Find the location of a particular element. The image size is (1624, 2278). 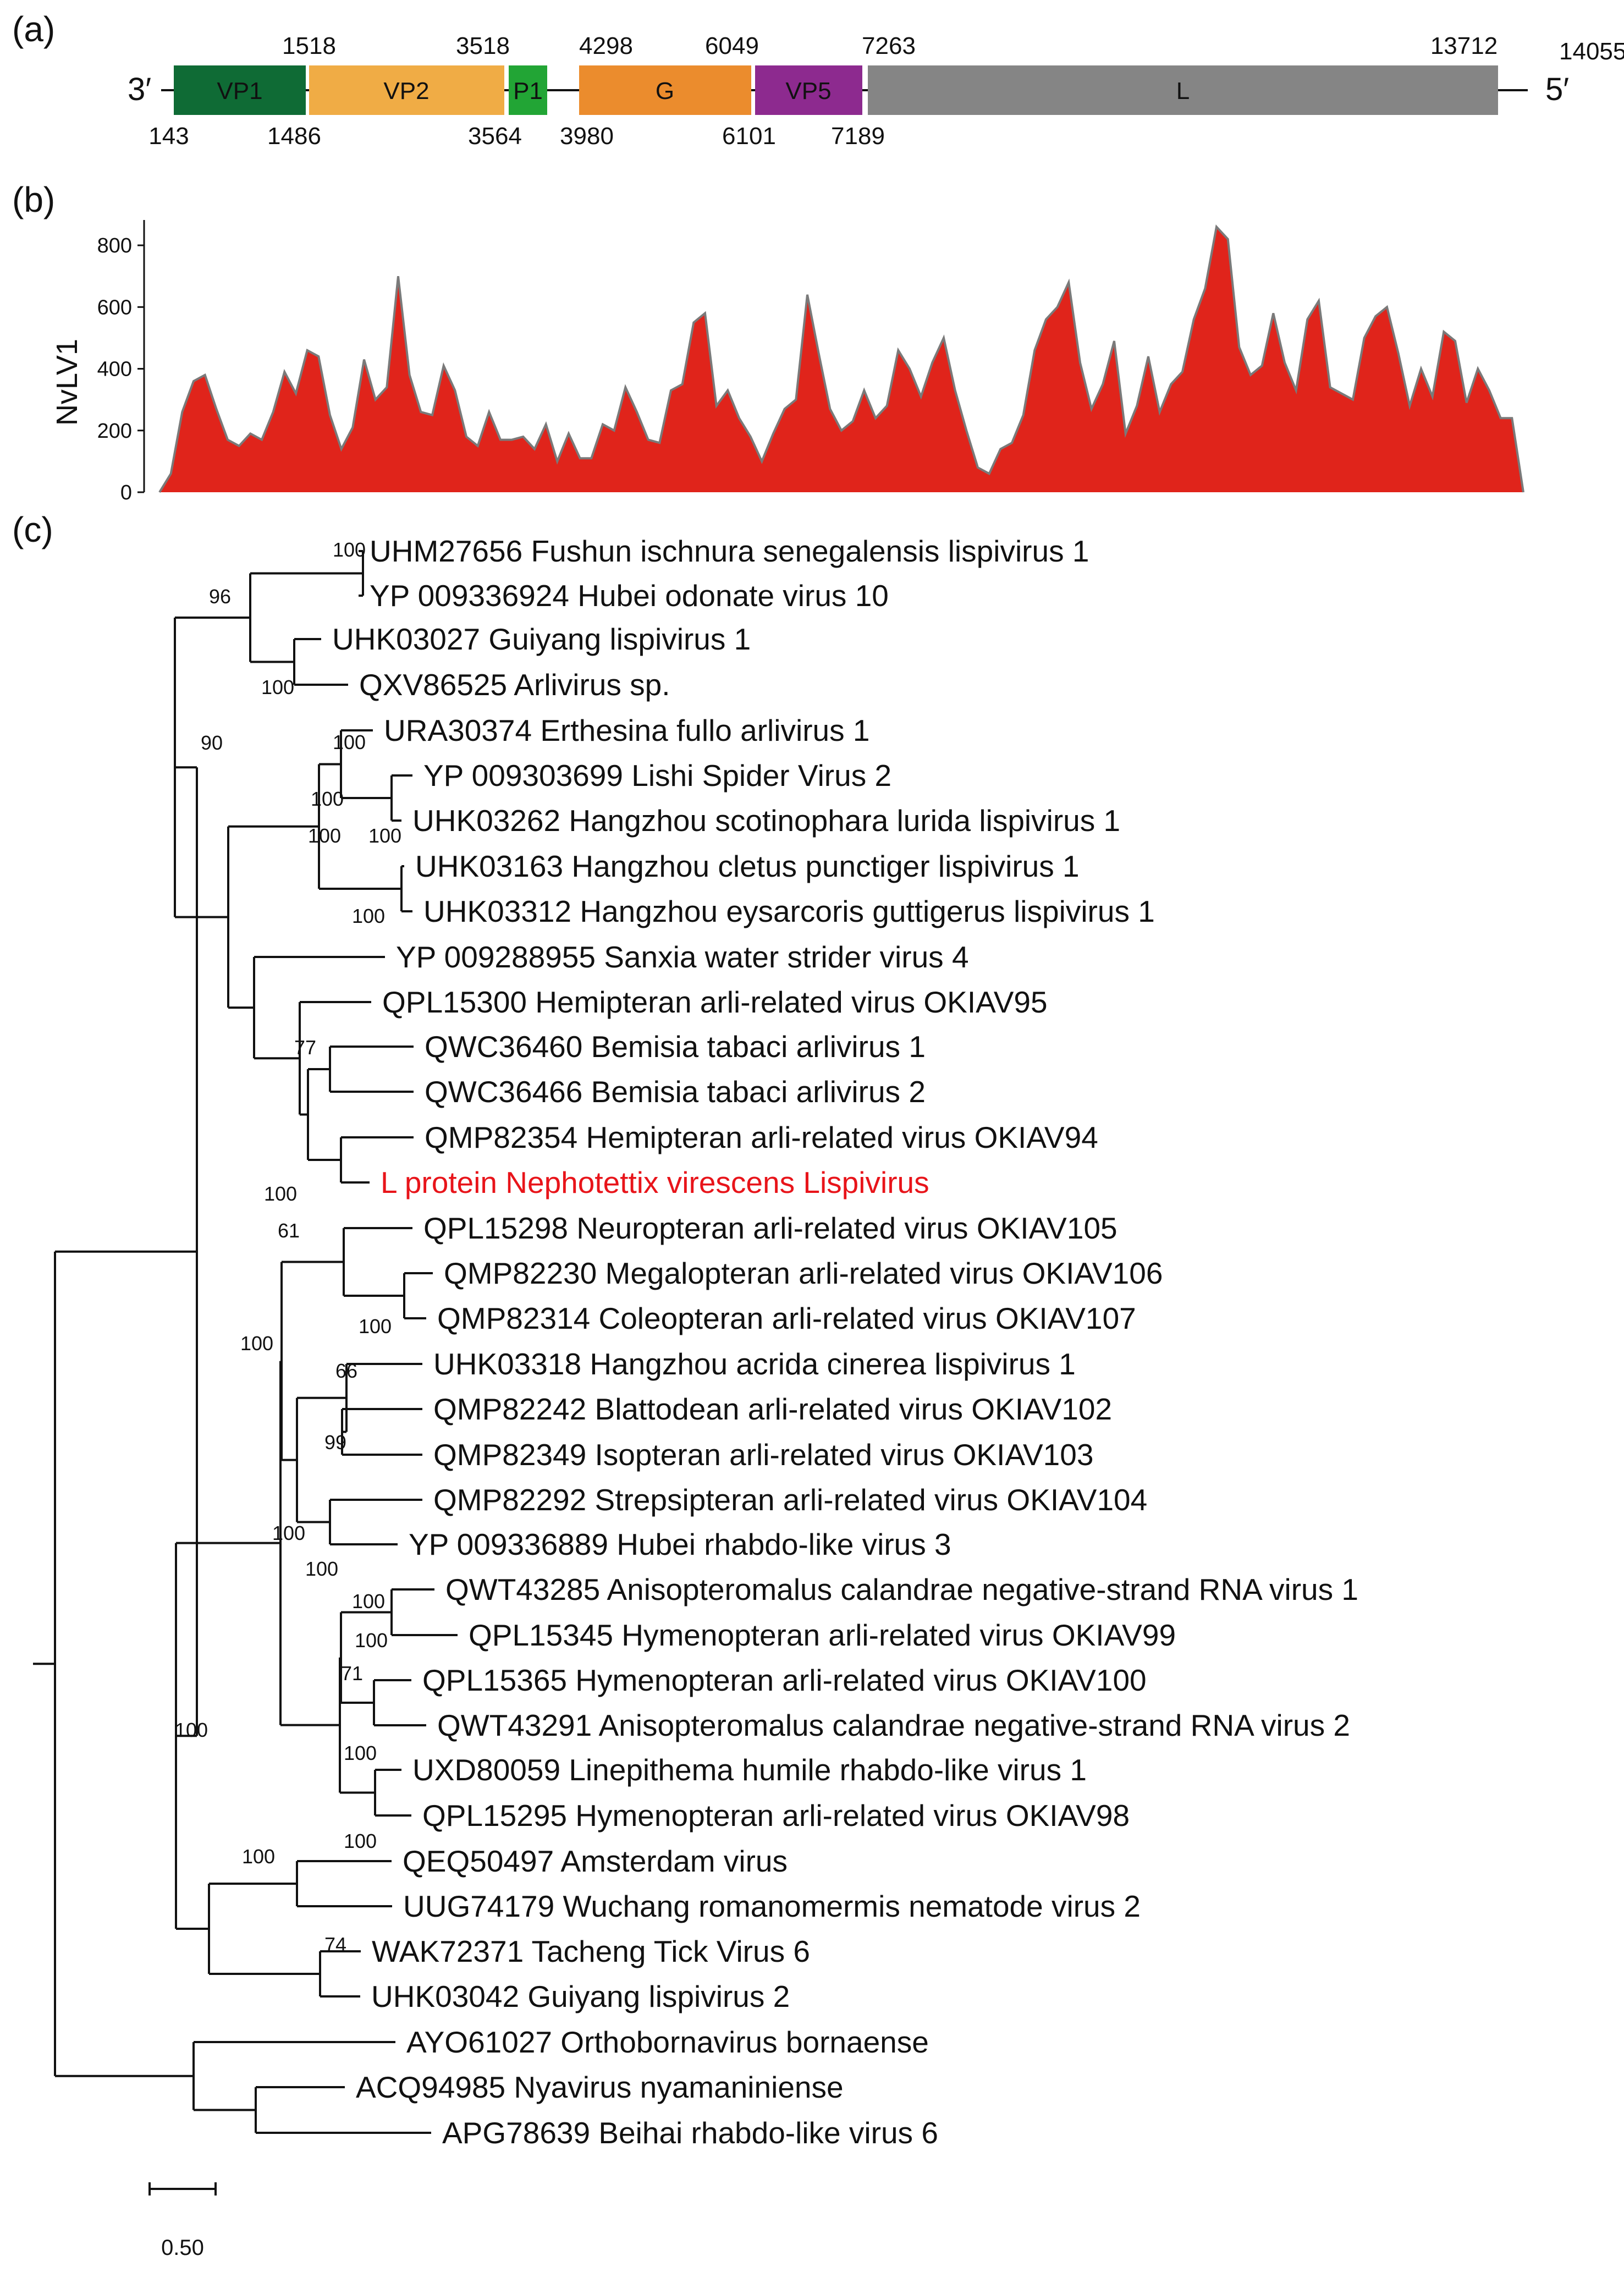

gene-box-vp1 is located at coordinates (240, 90).